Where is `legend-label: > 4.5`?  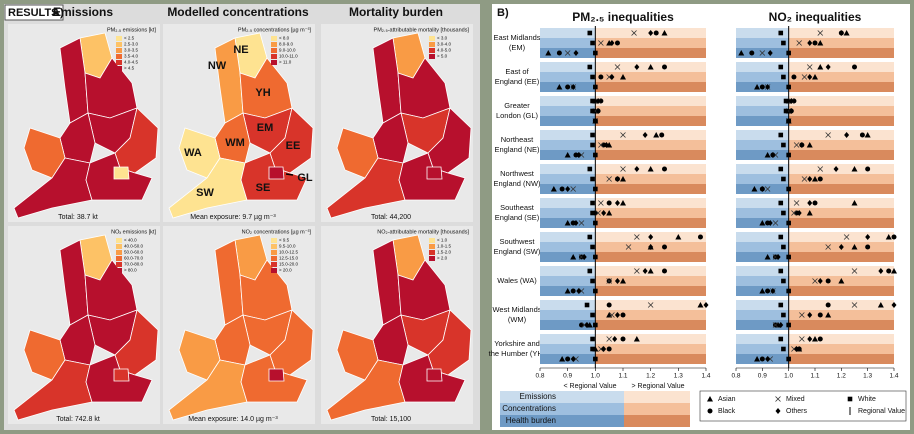 legend-label: > 4.5 is located at coordinates (129, 68).